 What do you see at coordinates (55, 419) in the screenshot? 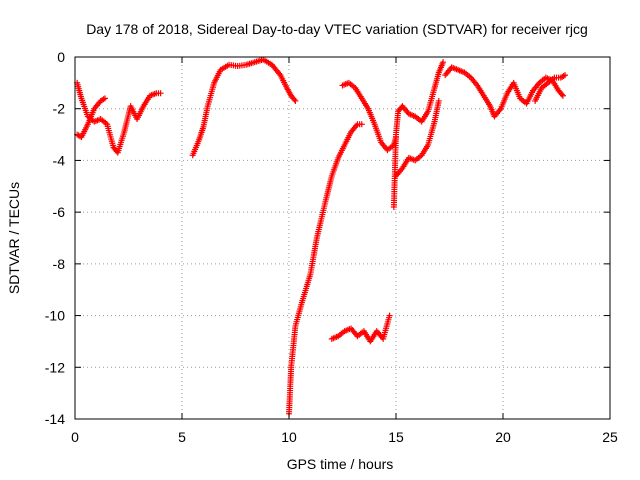
I see `y-tick-label: -14` at bounding box center [55, 419].